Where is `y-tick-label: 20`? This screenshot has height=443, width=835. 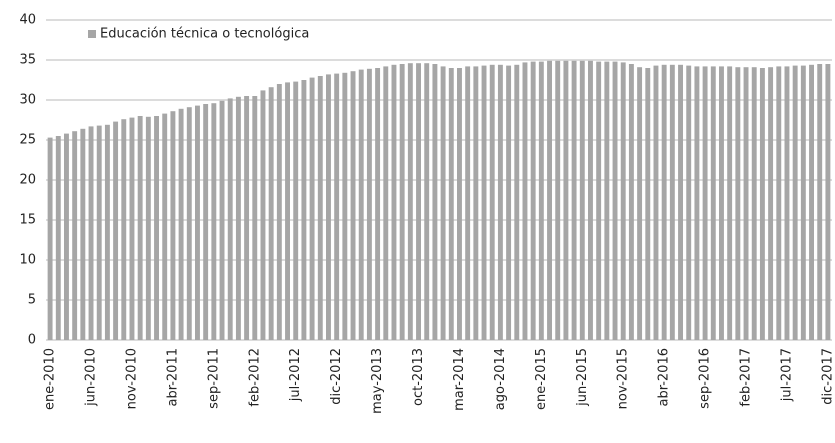
y-tick-label: 20 is located at coordinates (27, 180).